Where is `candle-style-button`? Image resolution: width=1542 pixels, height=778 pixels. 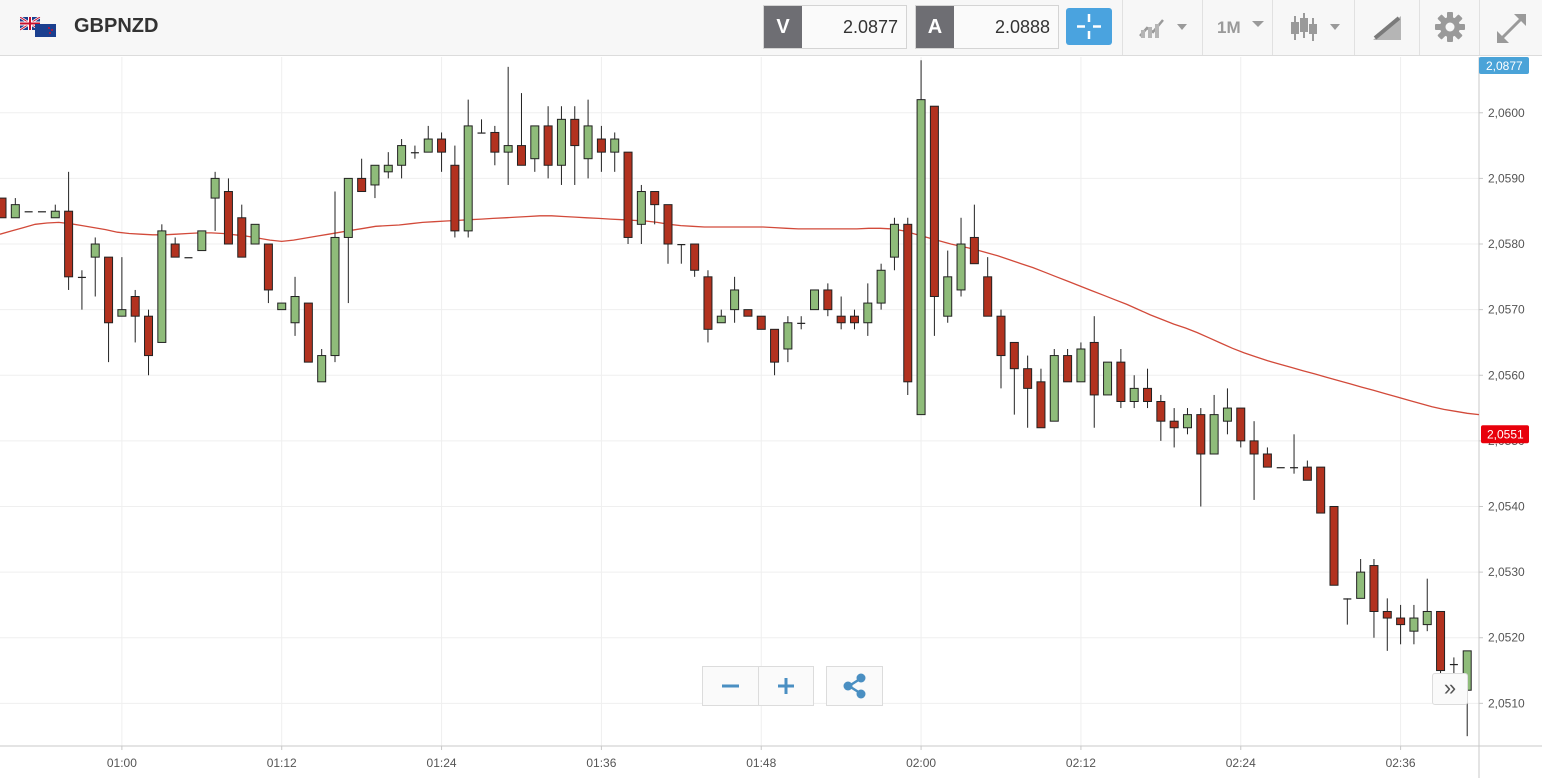 candle-style-button is located at coordinates (1313, 27).